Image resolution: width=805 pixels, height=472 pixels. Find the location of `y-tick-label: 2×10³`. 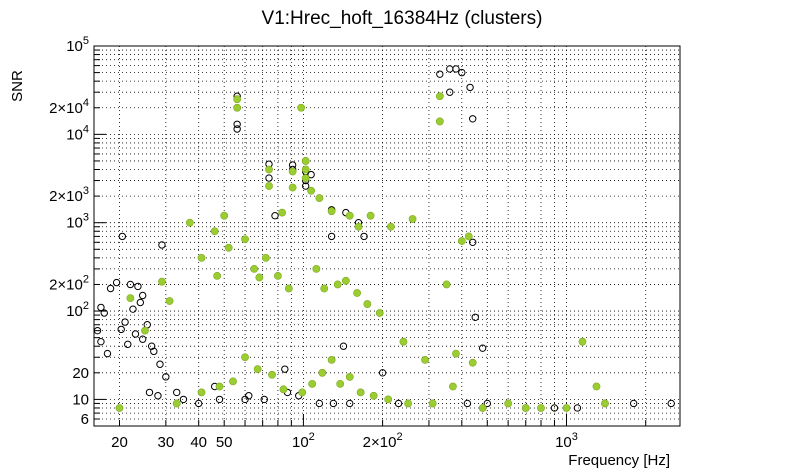

y-tick-label: 2×10³ is located at coordinates (69, 195).